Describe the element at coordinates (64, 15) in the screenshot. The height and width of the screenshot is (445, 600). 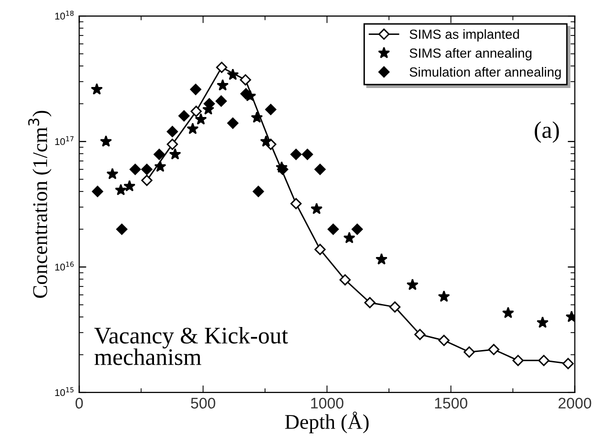
I see `y-tick-label: 10$^{18}$` at that location.